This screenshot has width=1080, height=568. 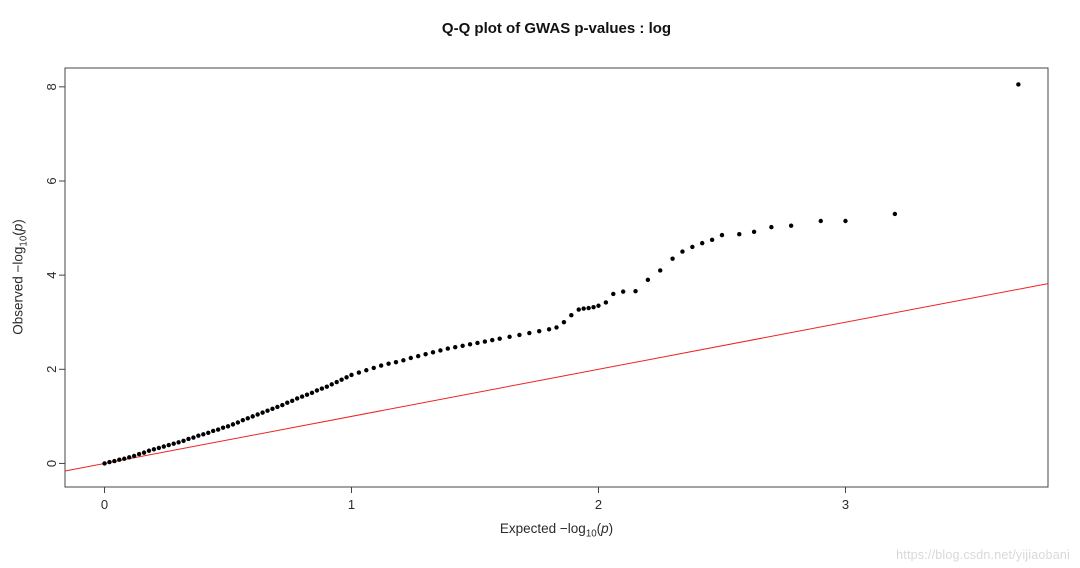 I want to click on y-tick-label: 6, so click(x=51, y=180).